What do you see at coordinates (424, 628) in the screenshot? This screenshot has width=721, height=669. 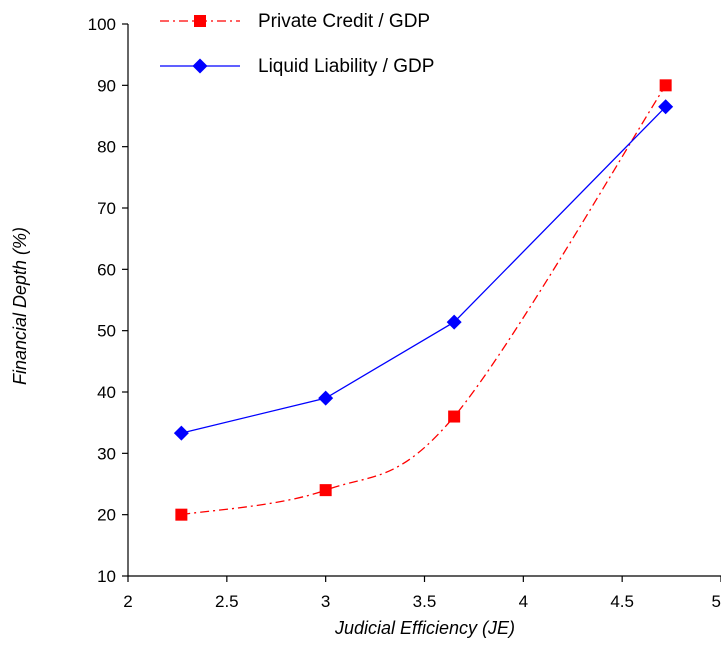 I see `x-axis-title: Judicial Efficiency (JE)` at bounding box center [424, 628].